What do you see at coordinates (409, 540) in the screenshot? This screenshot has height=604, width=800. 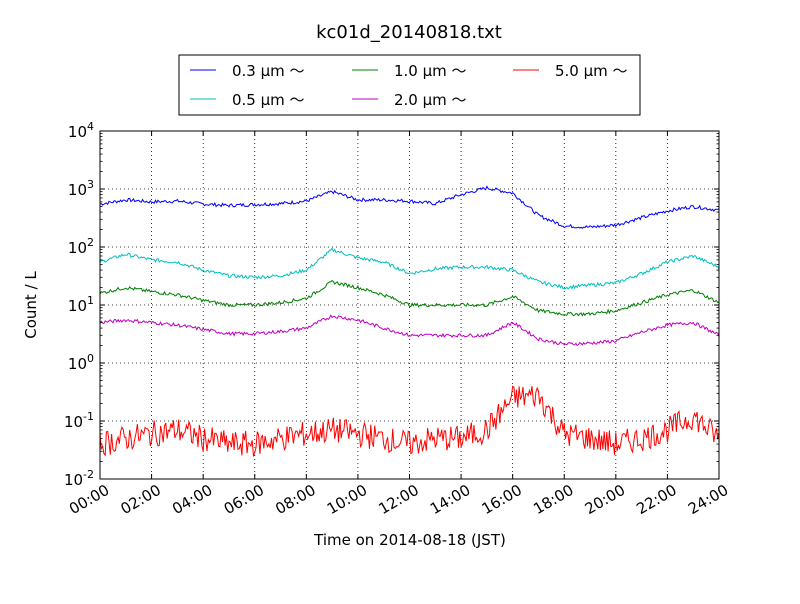 I see `x-axis-label: Time on 2014-08-18 (JST)` at bounding box center [409, 540].